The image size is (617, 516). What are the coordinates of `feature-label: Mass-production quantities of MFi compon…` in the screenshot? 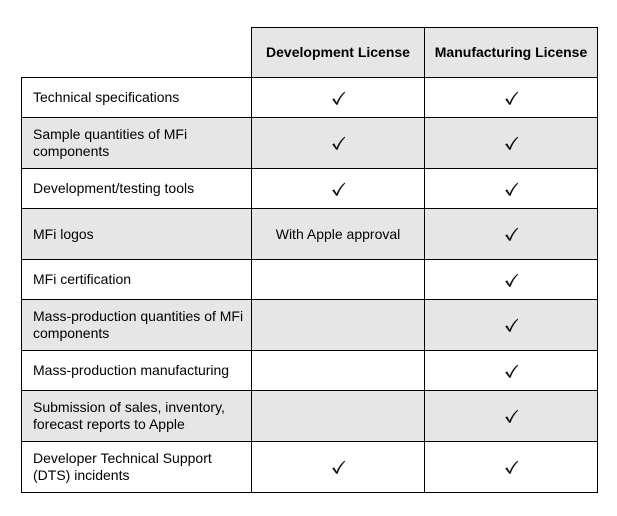 It's located at (136, 325).